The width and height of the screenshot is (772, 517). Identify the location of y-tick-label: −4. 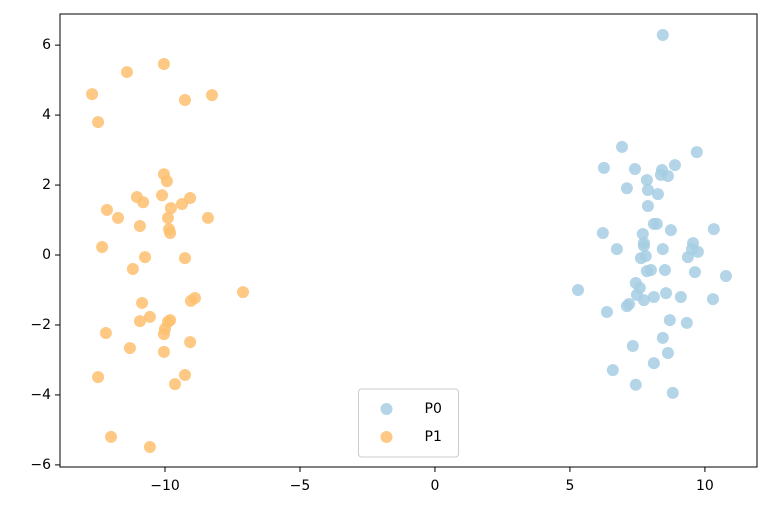
(40, 395).